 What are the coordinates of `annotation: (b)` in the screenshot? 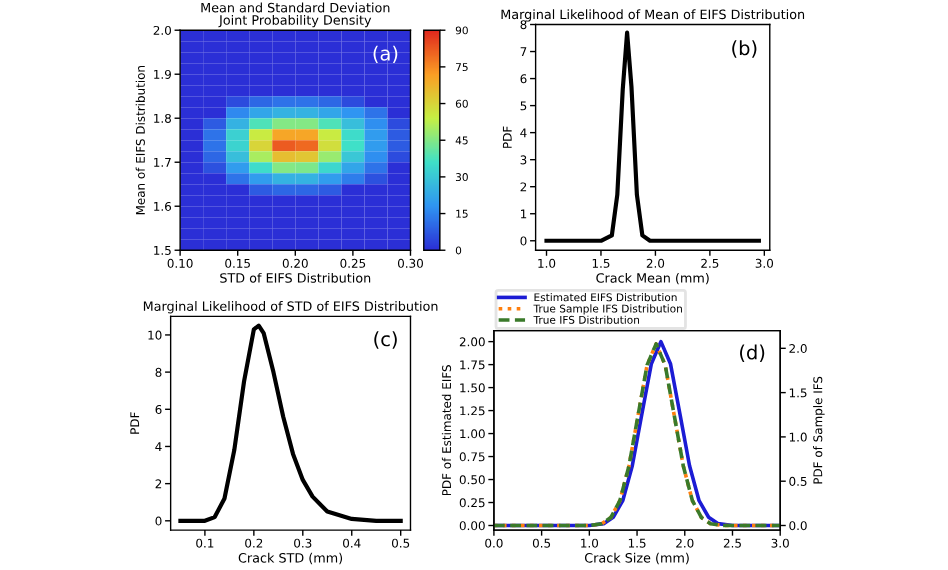 It's located at (744, 49).